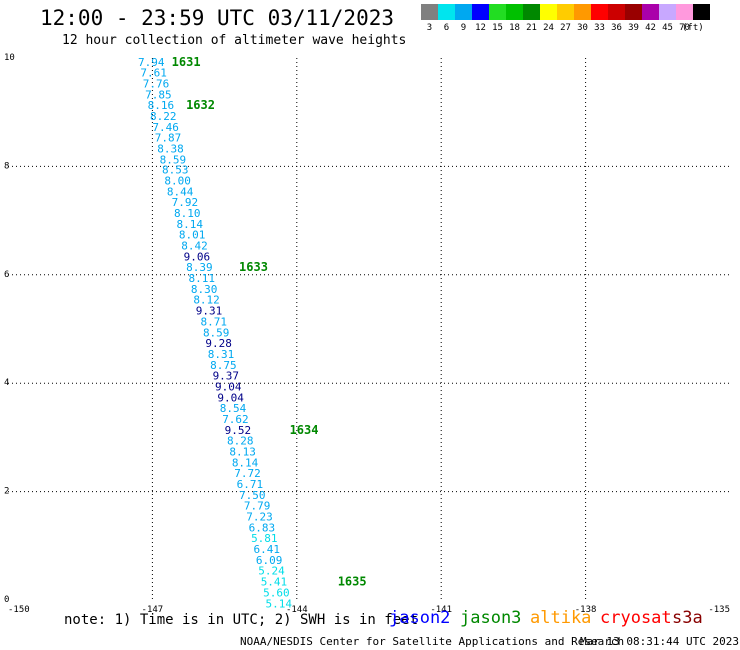  I want to click on time-label: 1634, so click(304, 430).